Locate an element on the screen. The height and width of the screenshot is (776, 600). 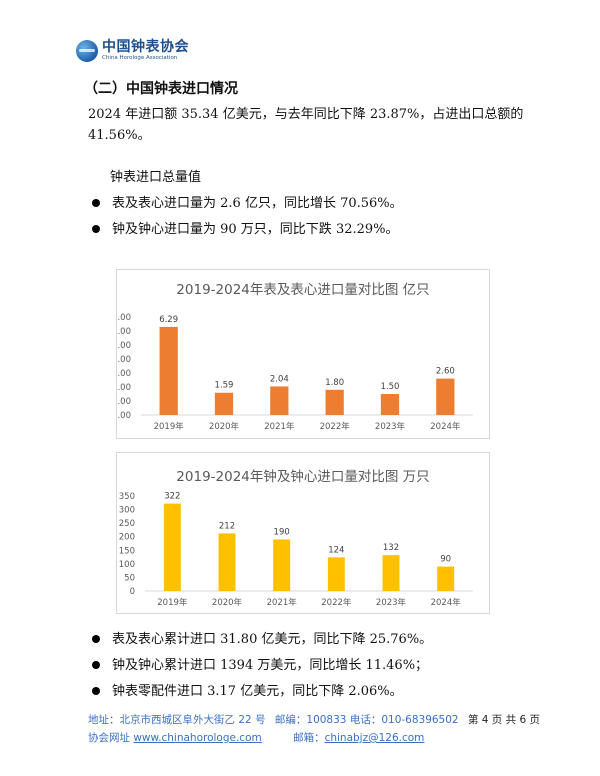
data-label: 2.60 is located at coordinates (445, 372).